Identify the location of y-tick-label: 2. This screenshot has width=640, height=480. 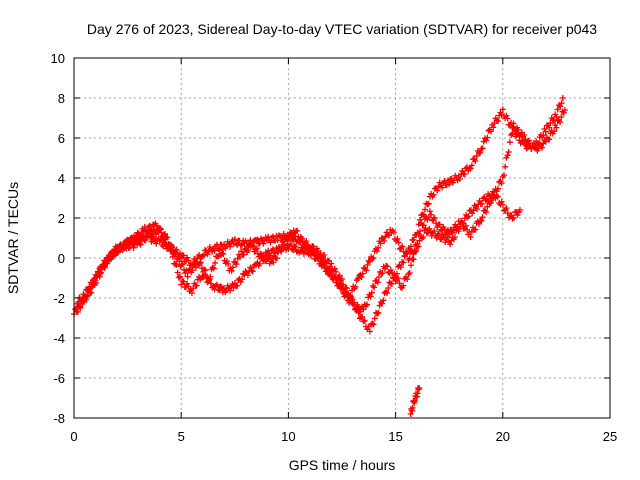
(61, 218).